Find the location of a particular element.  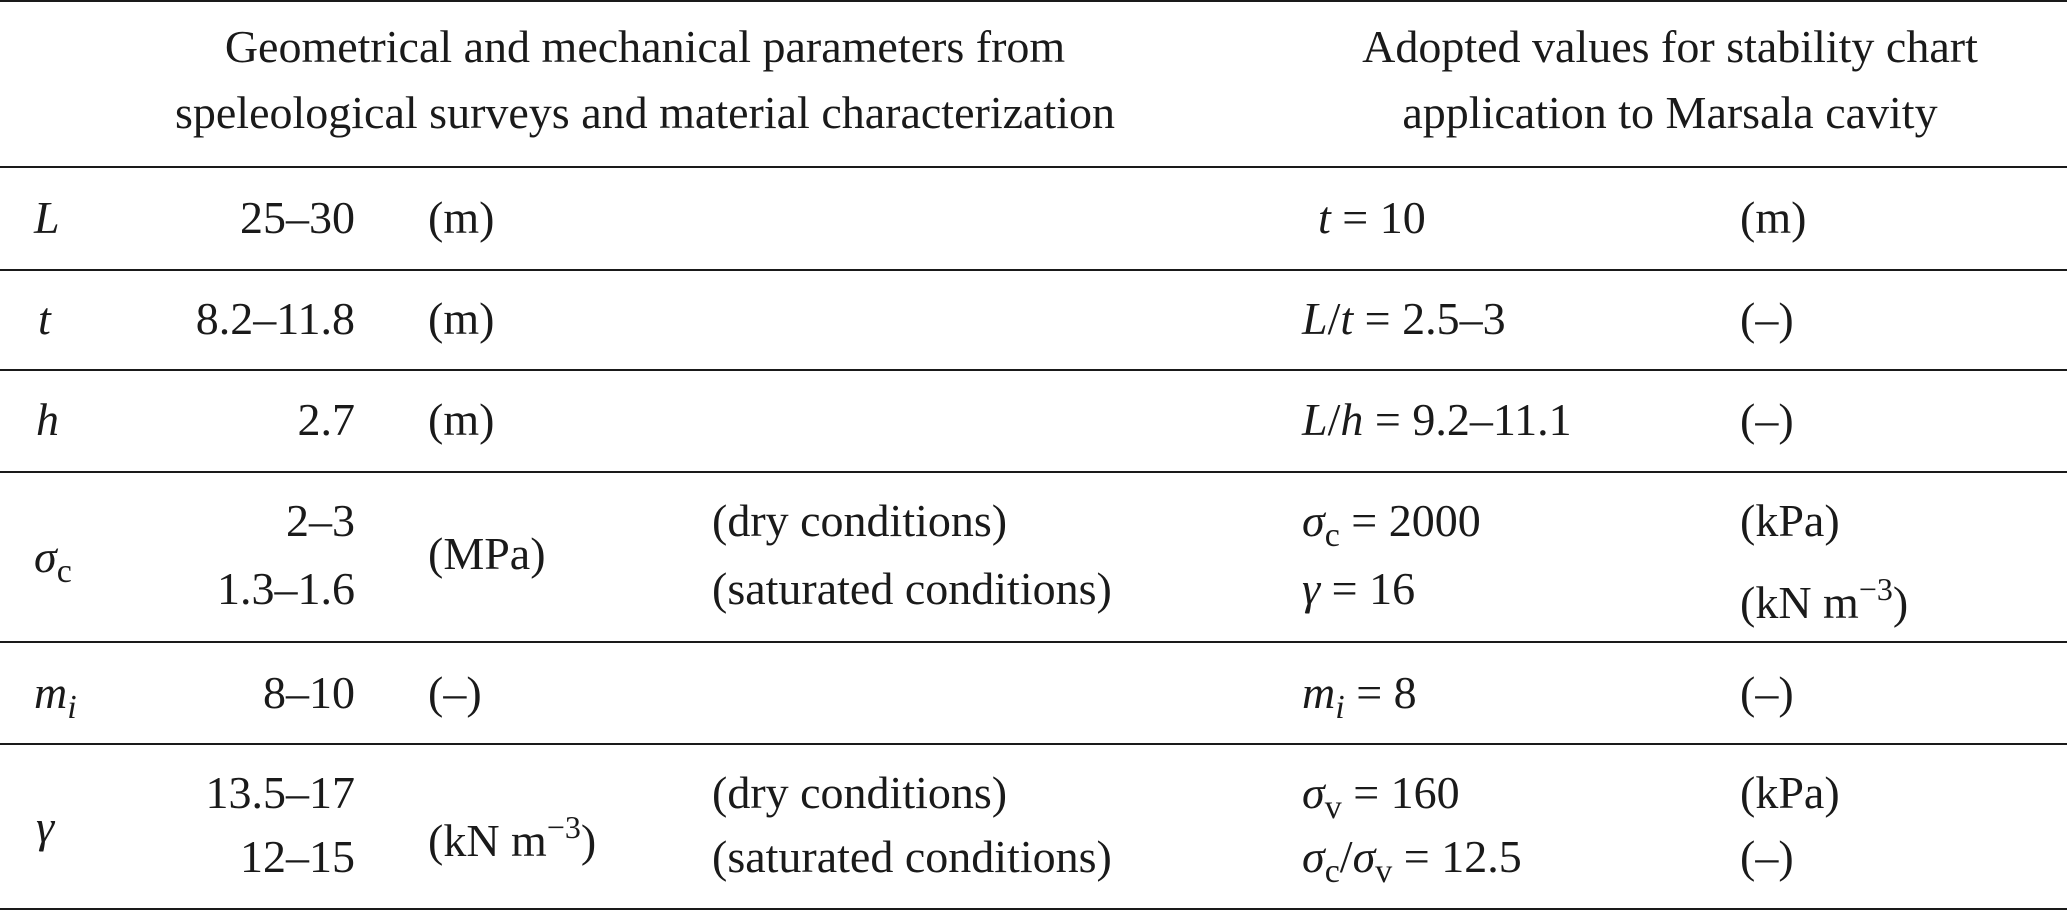

row-sigmac-param: σc is located at coordinates (53, 560).